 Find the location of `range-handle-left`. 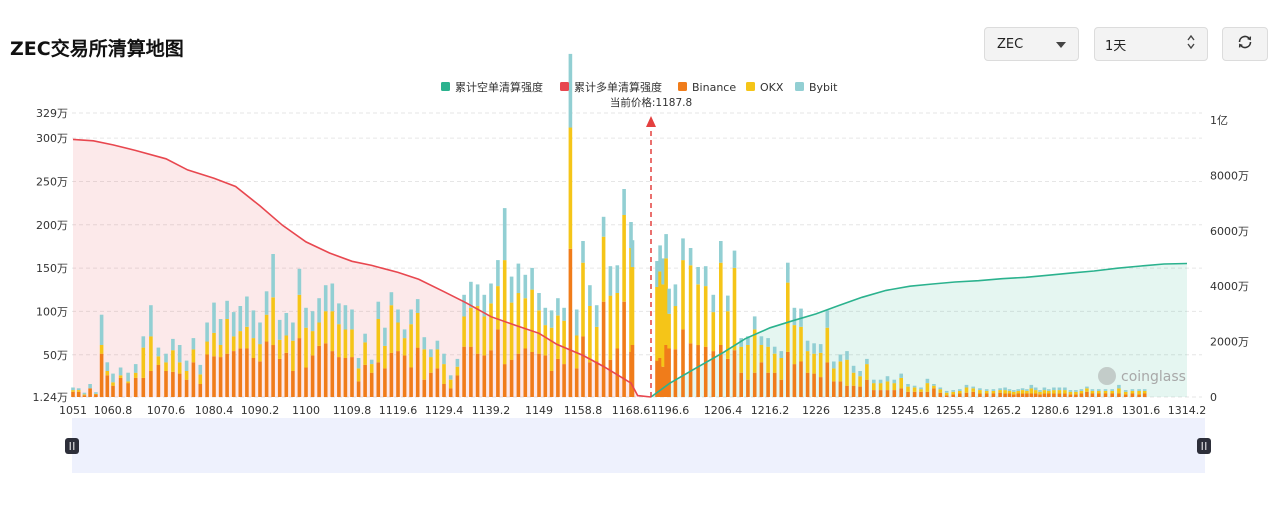

range-handle-left is located at coordinates (72, 446).